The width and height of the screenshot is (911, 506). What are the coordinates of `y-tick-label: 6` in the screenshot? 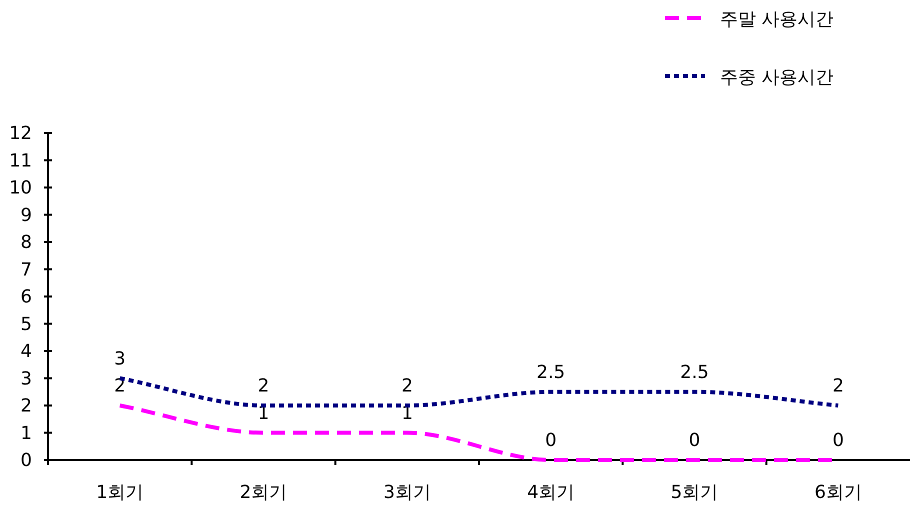 It's located at (26, 297).